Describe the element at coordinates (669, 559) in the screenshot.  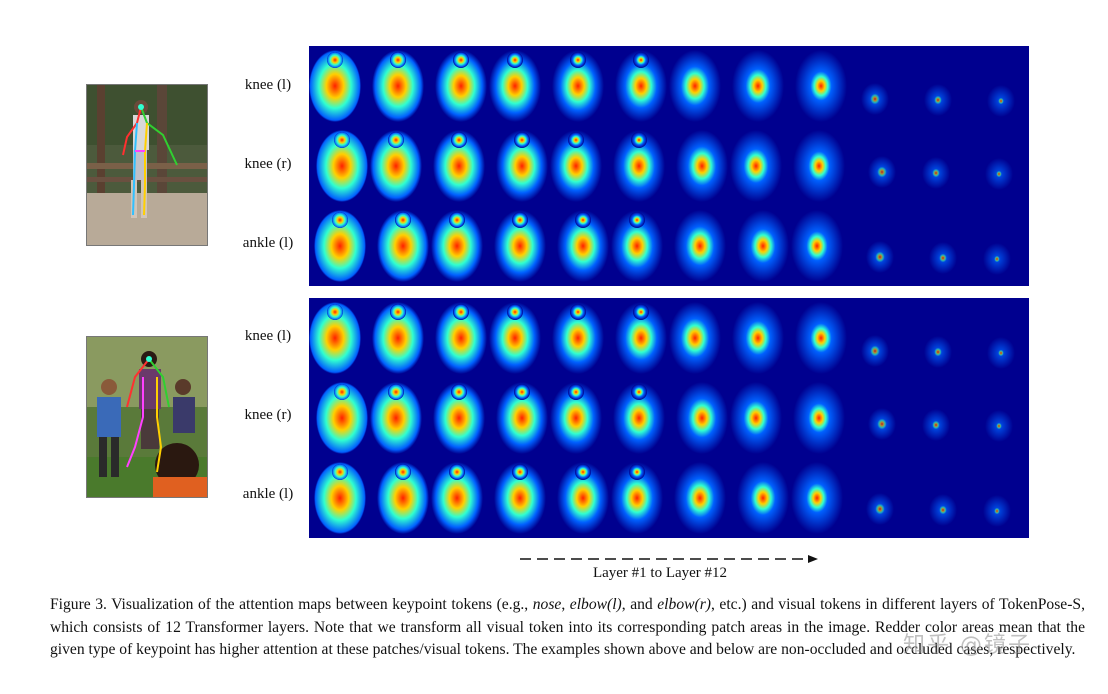
I see `layer-direction-arrow` at that location.